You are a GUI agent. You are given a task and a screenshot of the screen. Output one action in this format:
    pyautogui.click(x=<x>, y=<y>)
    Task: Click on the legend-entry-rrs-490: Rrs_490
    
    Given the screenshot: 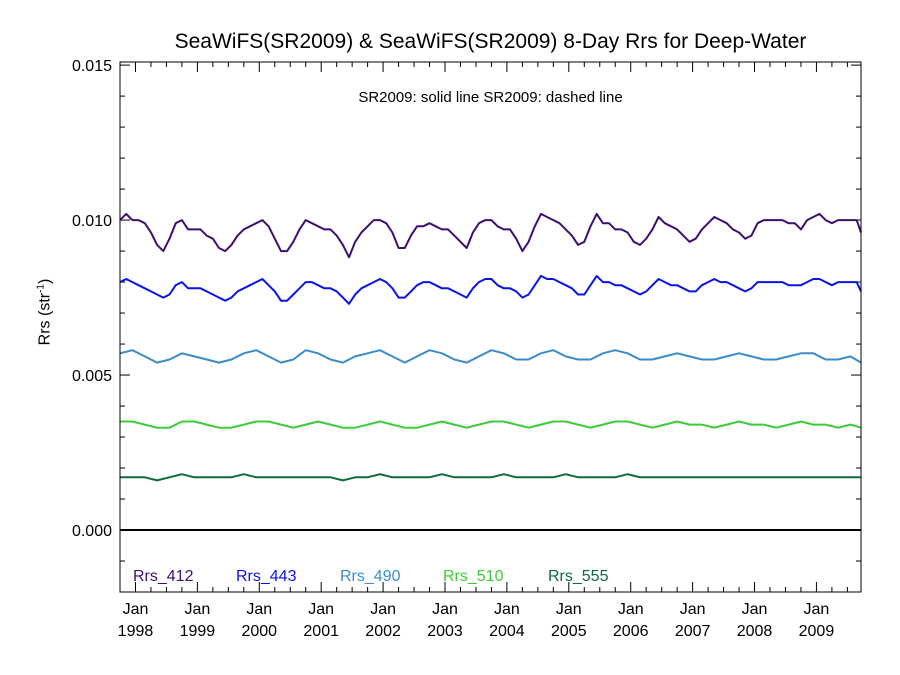 What is the action you would take?
    pyautogui.click(x=370, y=576)
    